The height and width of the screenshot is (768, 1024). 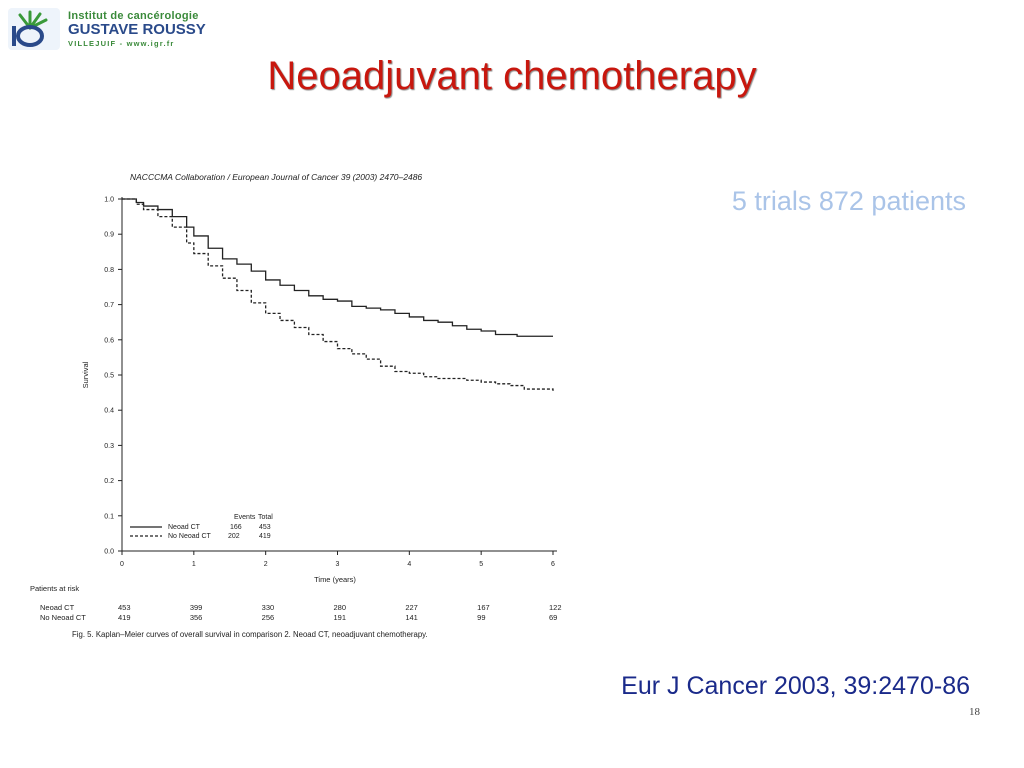 What do you see at coordinates (196, 607) in the screenshot?
I see `risk-table-cell: 399` at bounding box center [196, 607].